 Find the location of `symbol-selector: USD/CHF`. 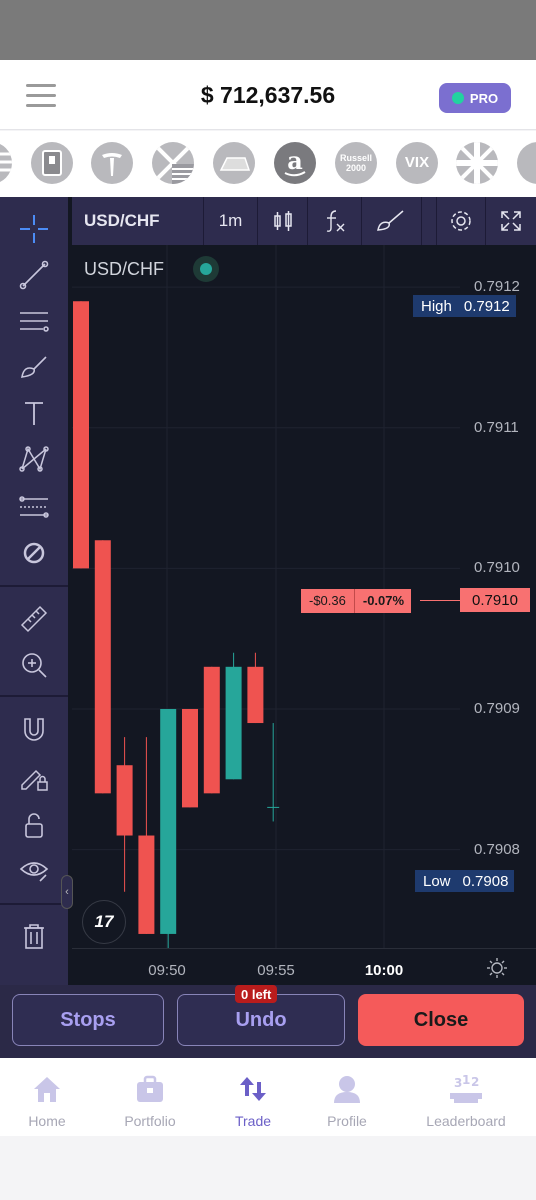

symbol-selector: USD/CHF is located at coordinates (138, 221).